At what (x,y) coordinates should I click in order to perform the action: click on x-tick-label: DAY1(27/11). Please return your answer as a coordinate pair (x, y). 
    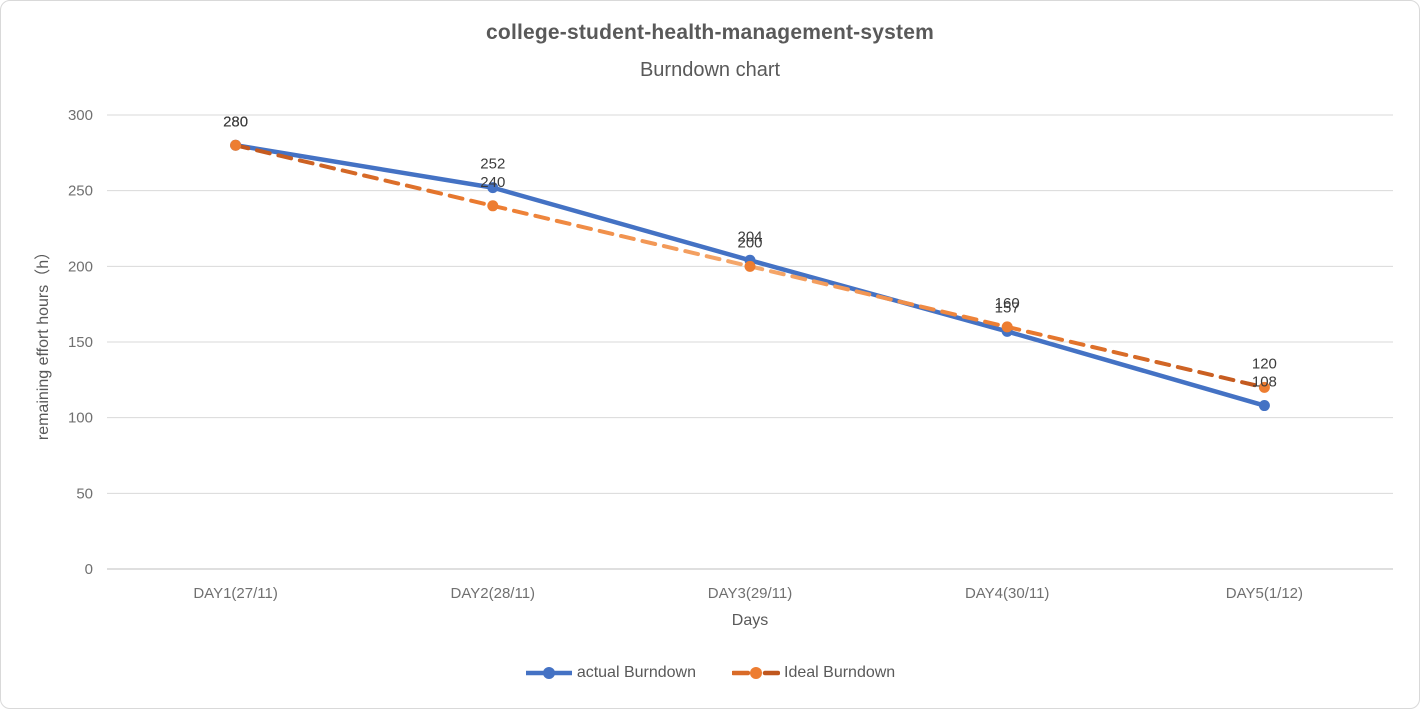
    Looking at the image, I should click on (235, 593).